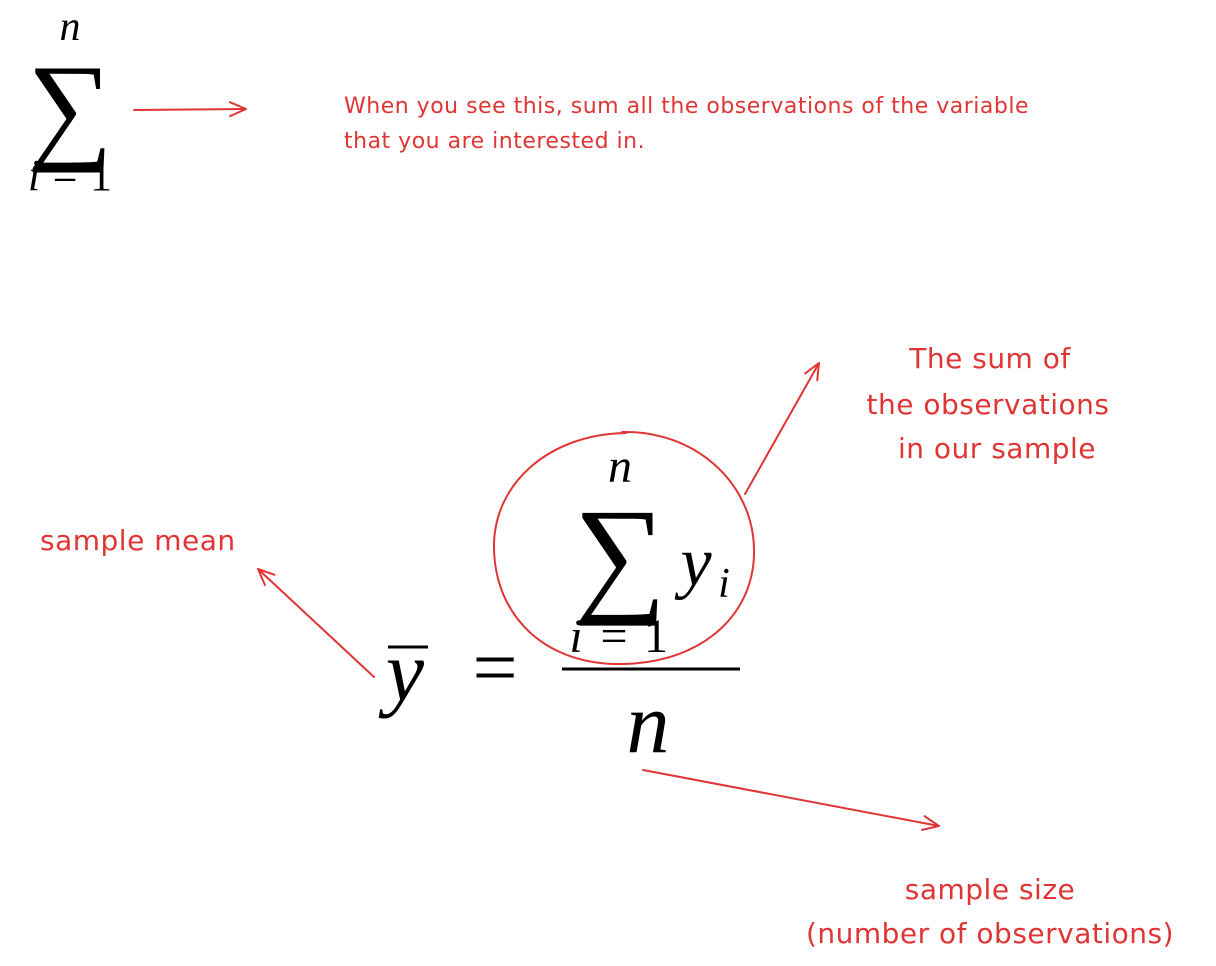 This screenshot has height=966, width=1216. Describe the element at coordinates (620, 555) in the screenshot. I see `mean-sigma-symbol: ∑` at that location.